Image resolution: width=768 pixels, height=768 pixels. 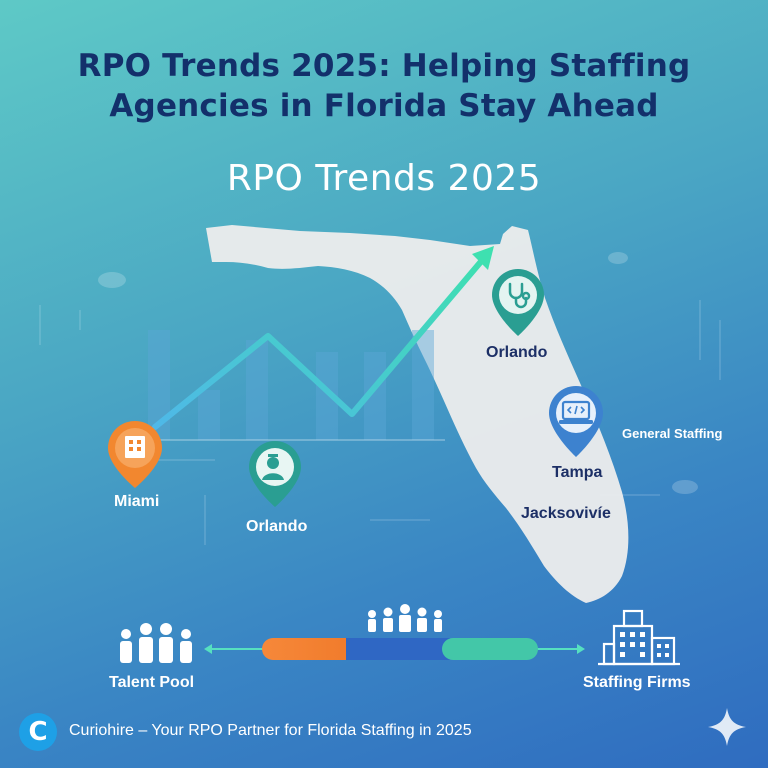 What do you see at coordinates (384, 106) in the screenshot?
I see `title-line-2: Agencies in Florida Stay Ahead` at bounding box center [384, 106].